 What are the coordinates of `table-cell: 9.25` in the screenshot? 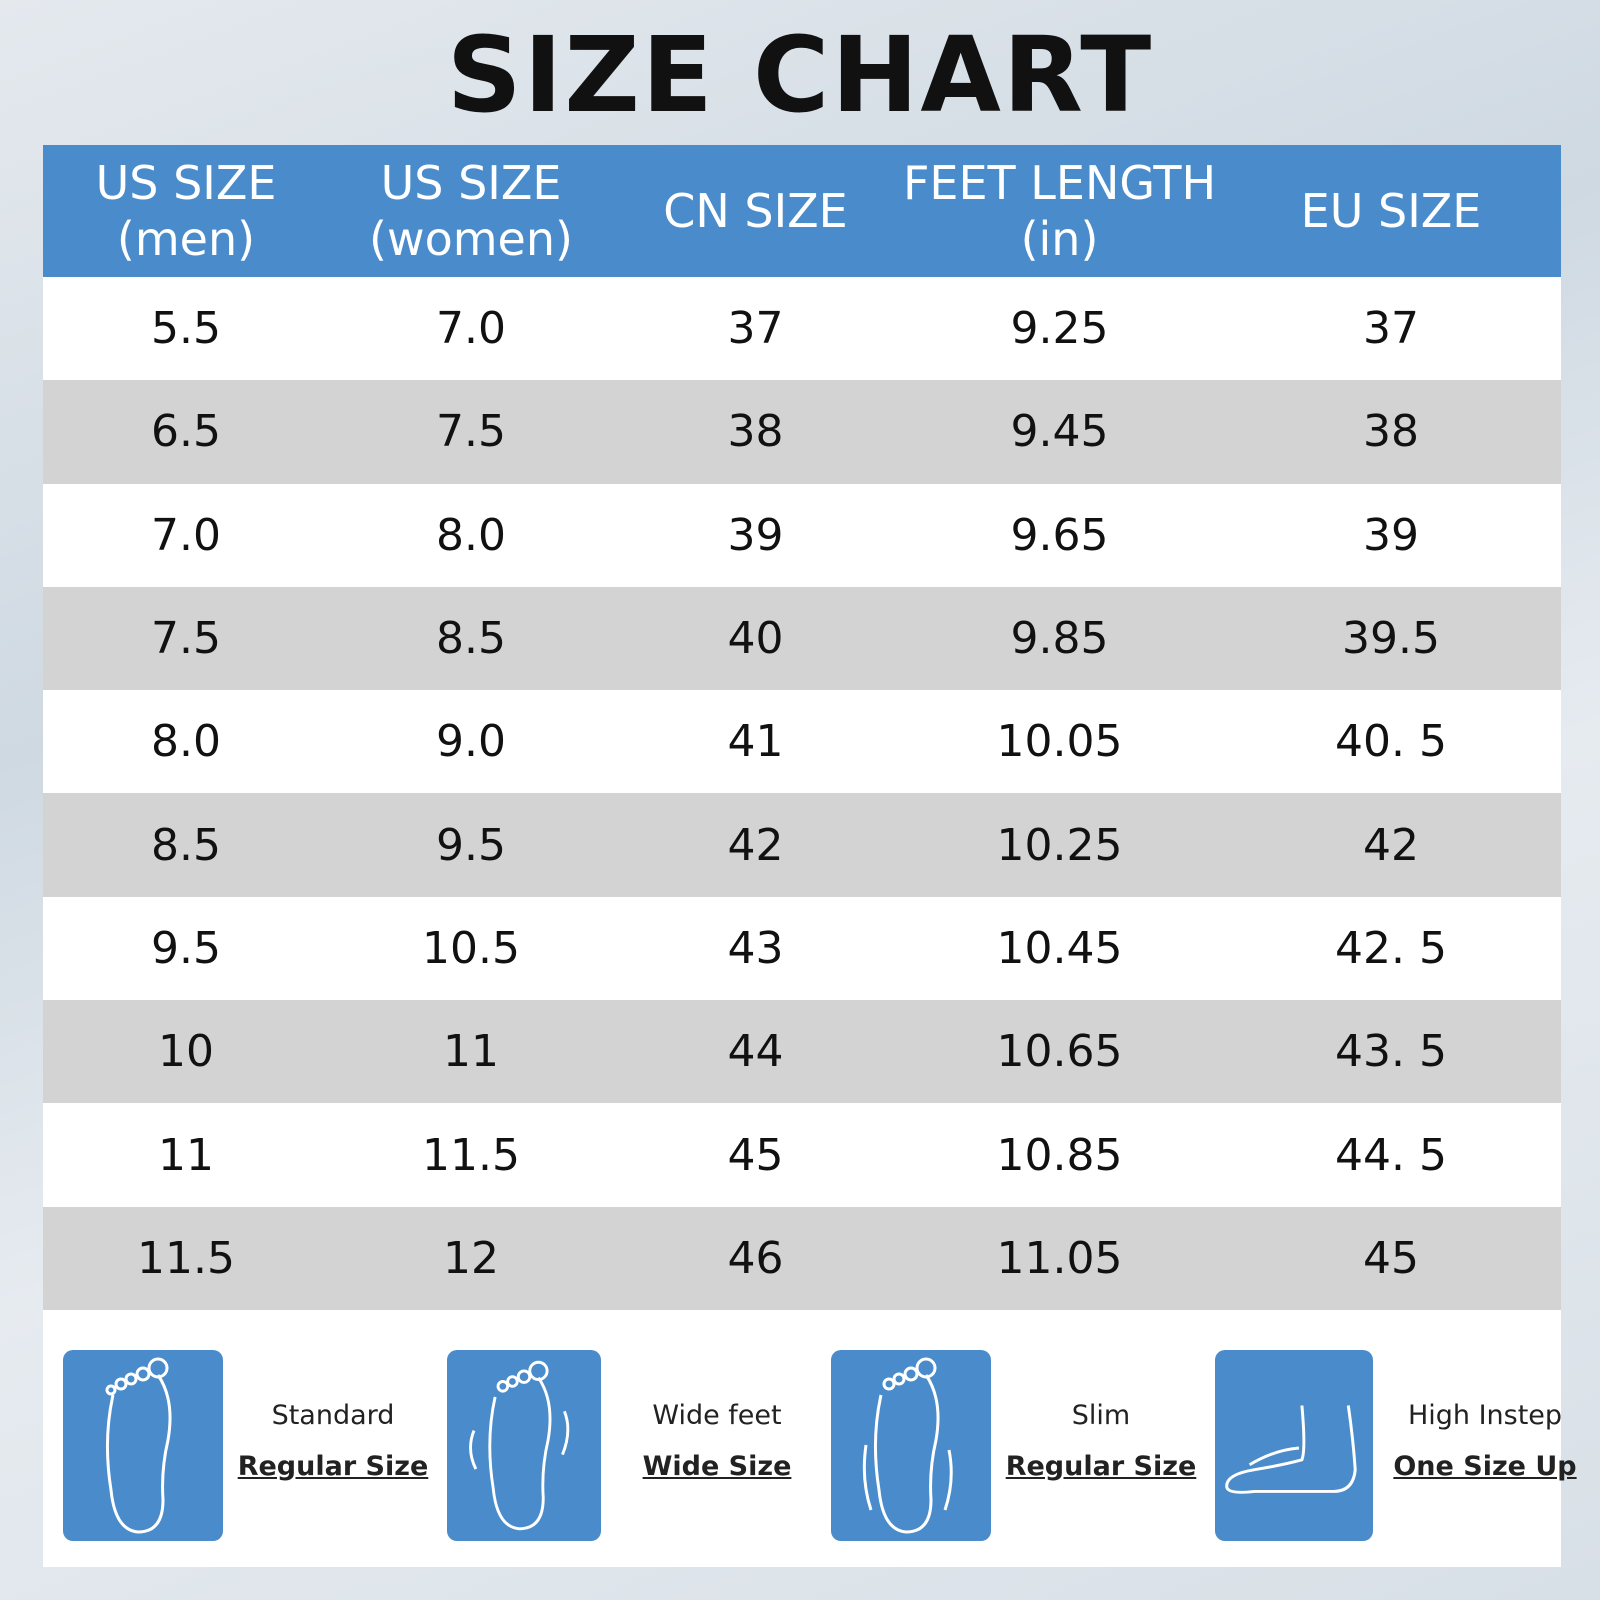 It's located at (1059, 329).